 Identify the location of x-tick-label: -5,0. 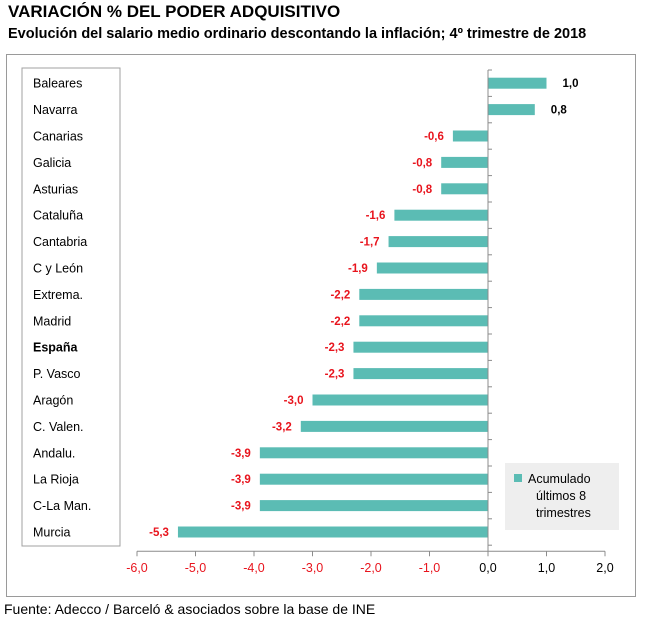
(196, 568).